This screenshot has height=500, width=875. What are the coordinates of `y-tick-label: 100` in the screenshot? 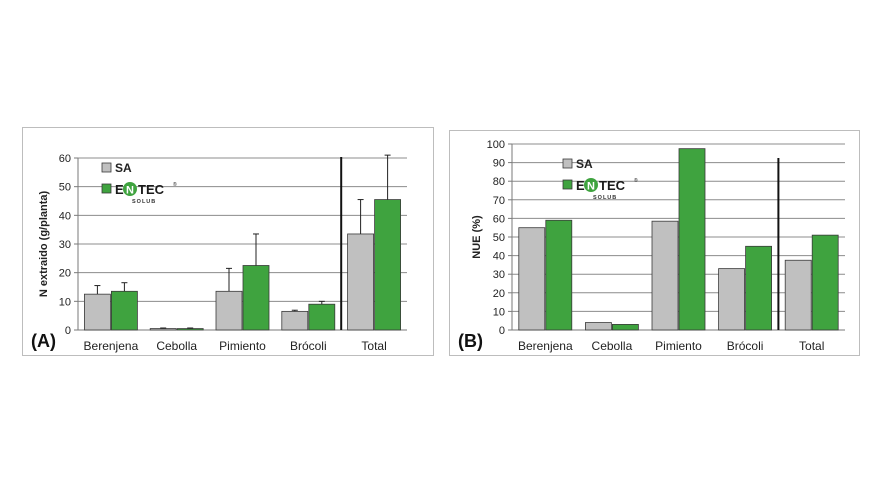 It's located at (496, 145).